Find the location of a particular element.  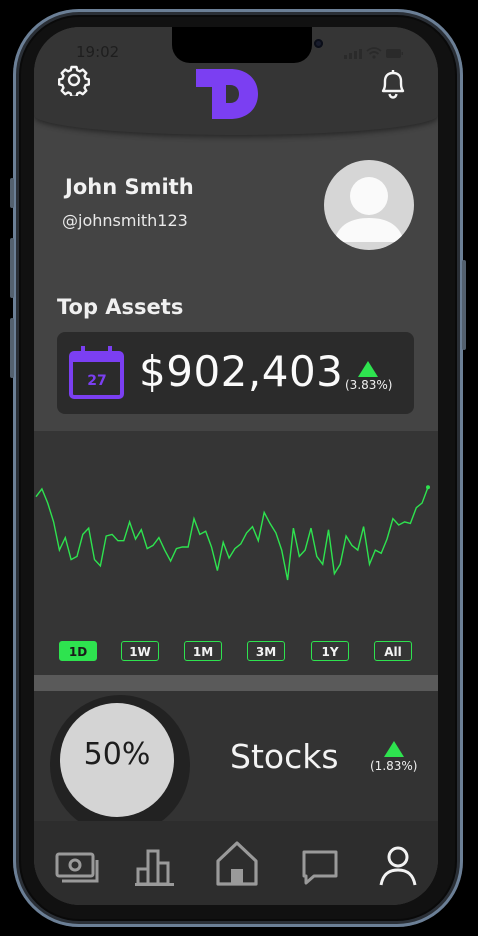

allocation-percent: 50% is located at coordinates (117, 754).